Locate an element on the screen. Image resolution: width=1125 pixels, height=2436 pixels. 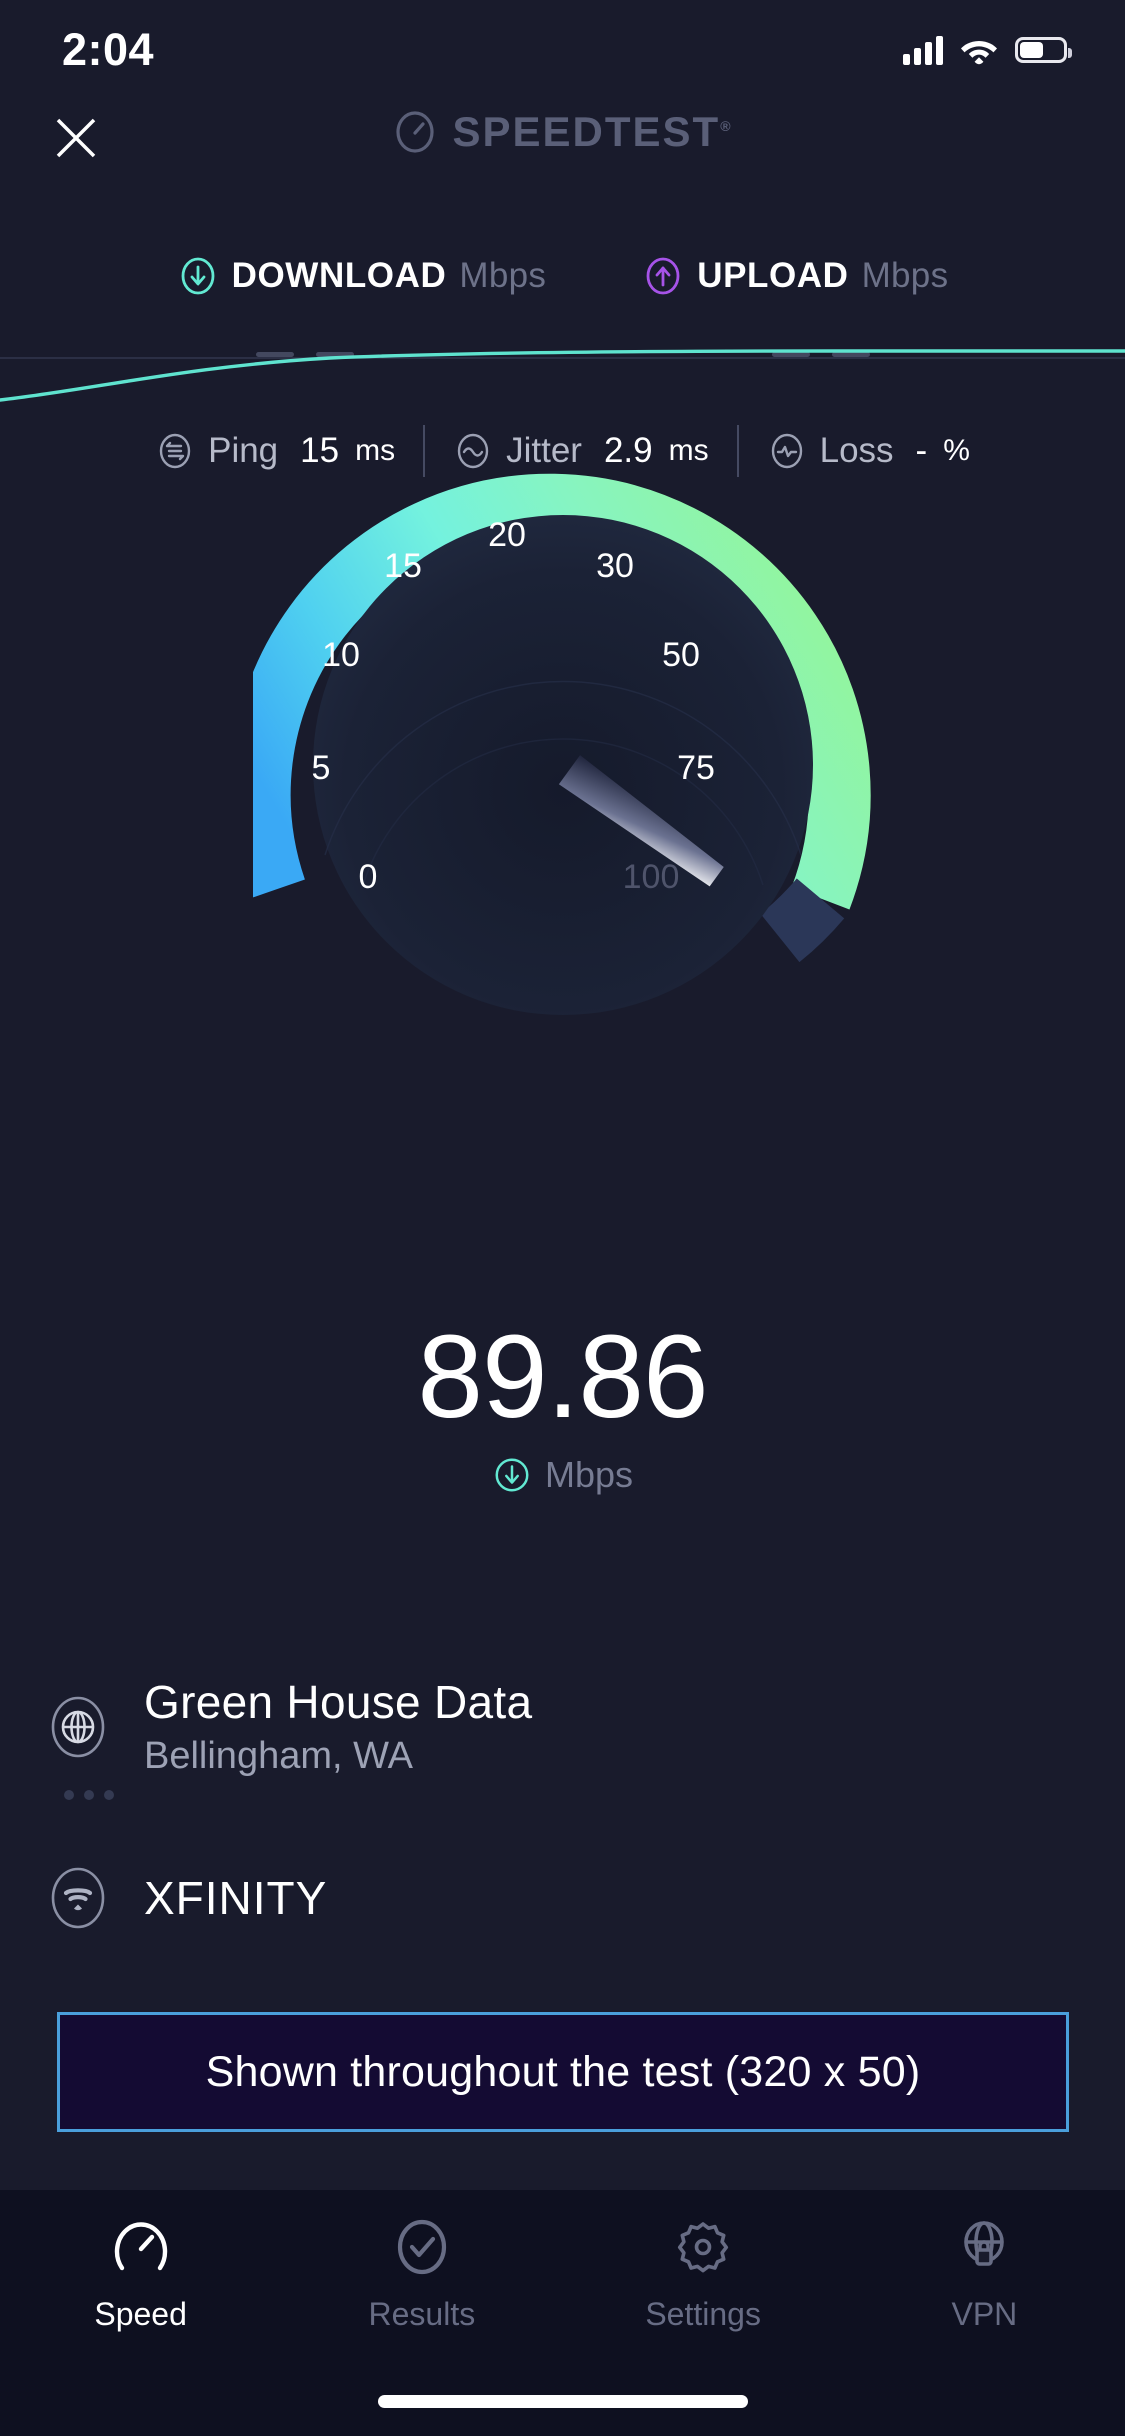
jitter-icon is located at coordinates (473, 451).